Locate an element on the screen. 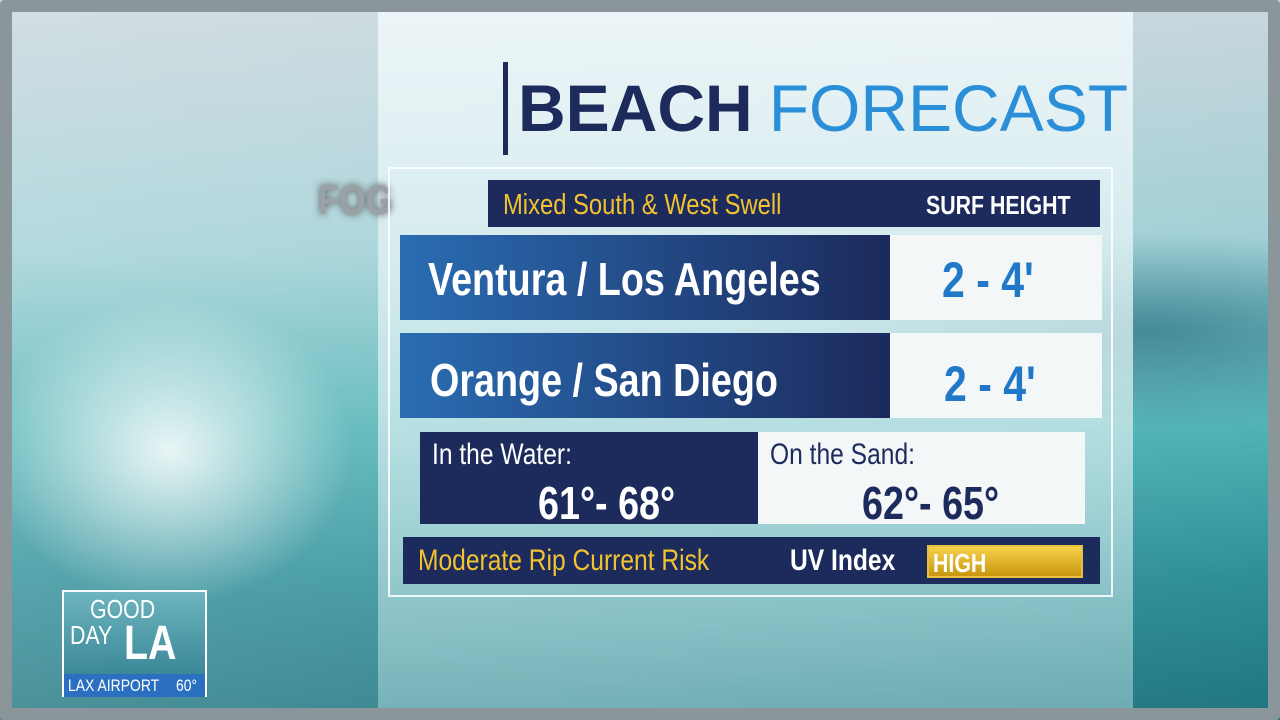 The image size is (1280, 720). region-cell: Orange / San Diego is located at coordinates (645, 375).